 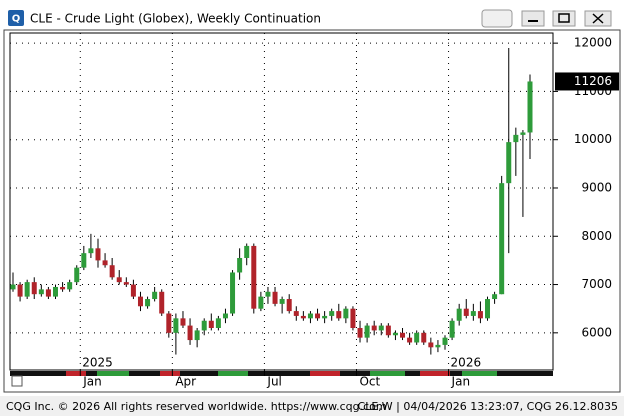 I want to click on scroll-box, so click(x=17, y=381).